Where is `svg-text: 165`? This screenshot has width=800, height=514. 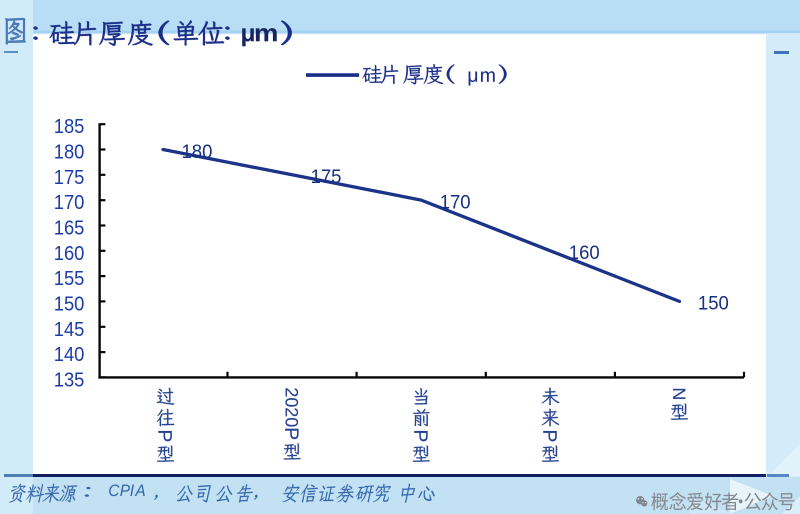 svg-text: 165 is located at coordinates (69, 229).